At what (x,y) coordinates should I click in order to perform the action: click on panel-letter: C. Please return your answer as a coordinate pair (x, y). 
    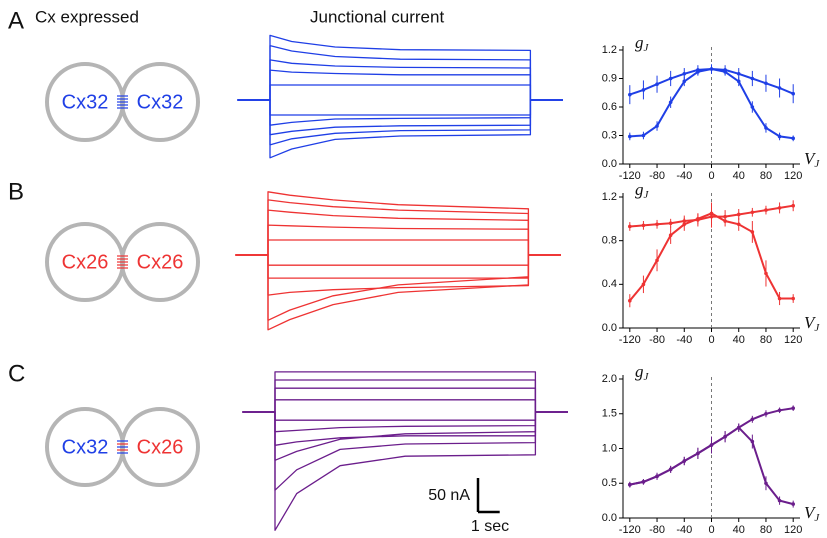
    Looking at the image, I should click on (16, 373).